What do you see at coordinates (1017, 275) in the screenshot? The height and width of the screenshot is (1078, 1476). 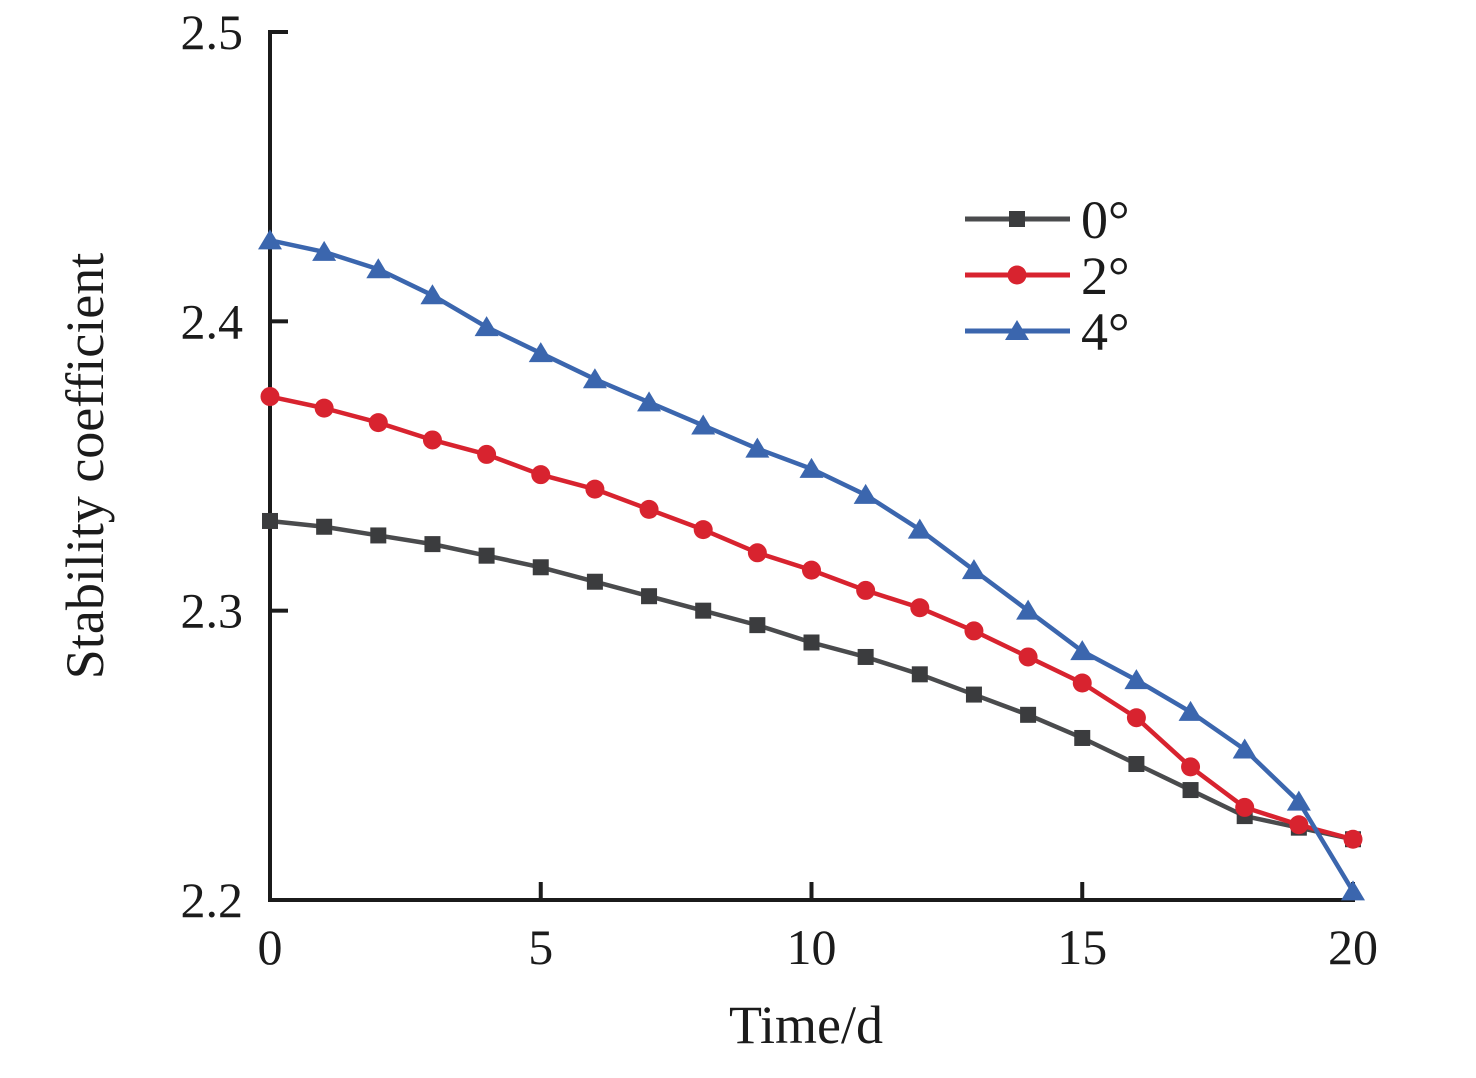 I see `legend-marker-2deg` at bounding box center [1017, 275].